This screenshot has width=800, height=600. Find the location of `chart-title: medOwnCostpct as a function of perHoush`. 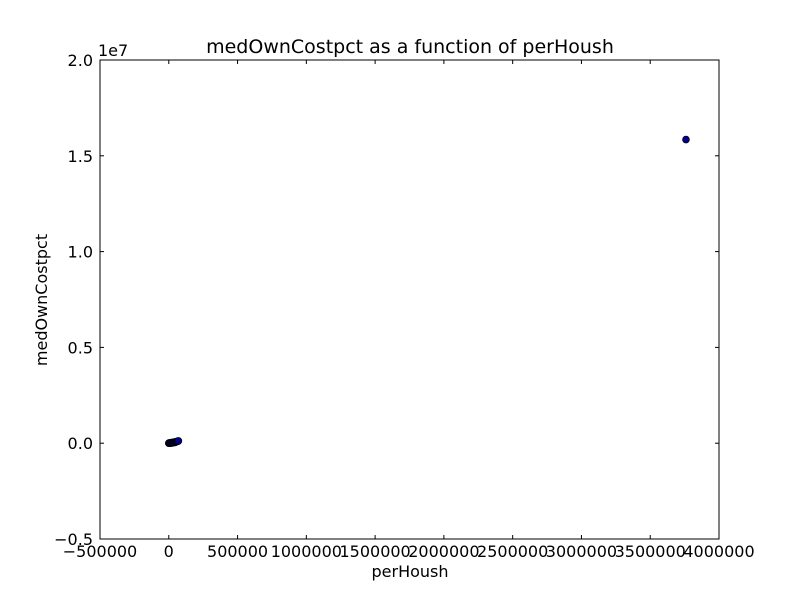

chart-title: medOwnCostpct as a function of perHoush is located at coordinates (410, 47).